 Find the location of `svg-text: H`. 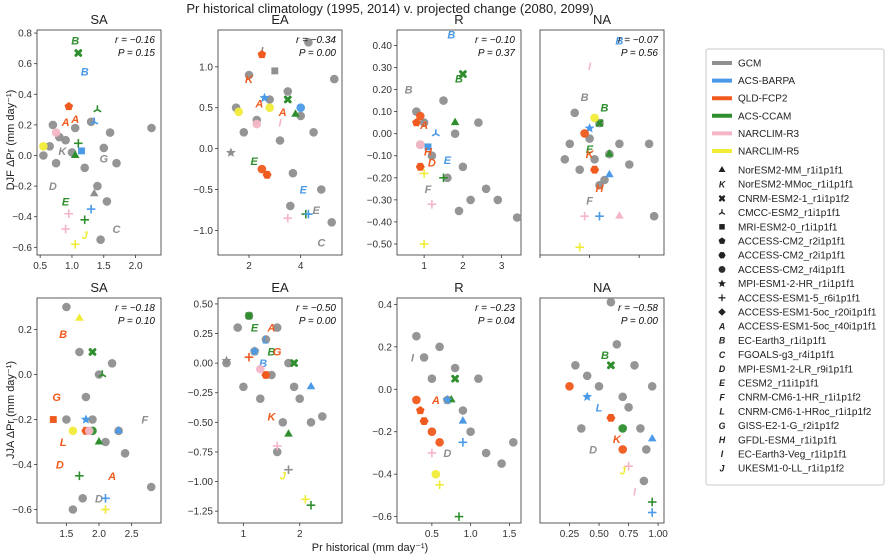

svg-text: H is located at coordinates (600, 189).